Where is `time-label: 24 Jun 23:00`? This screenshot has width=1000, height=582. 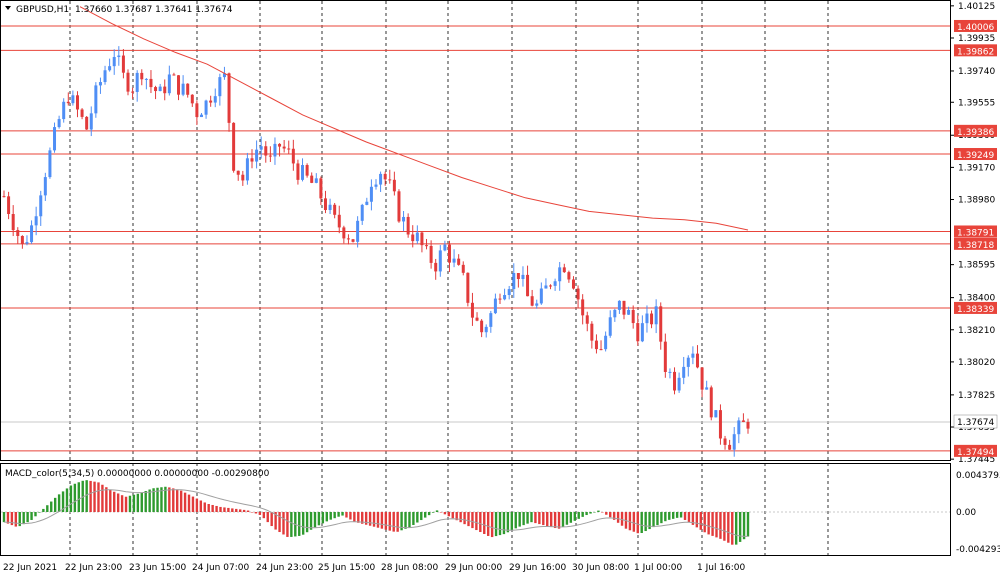 time-label: 24 Jun 23:00 is located at coordinates (284, 568).